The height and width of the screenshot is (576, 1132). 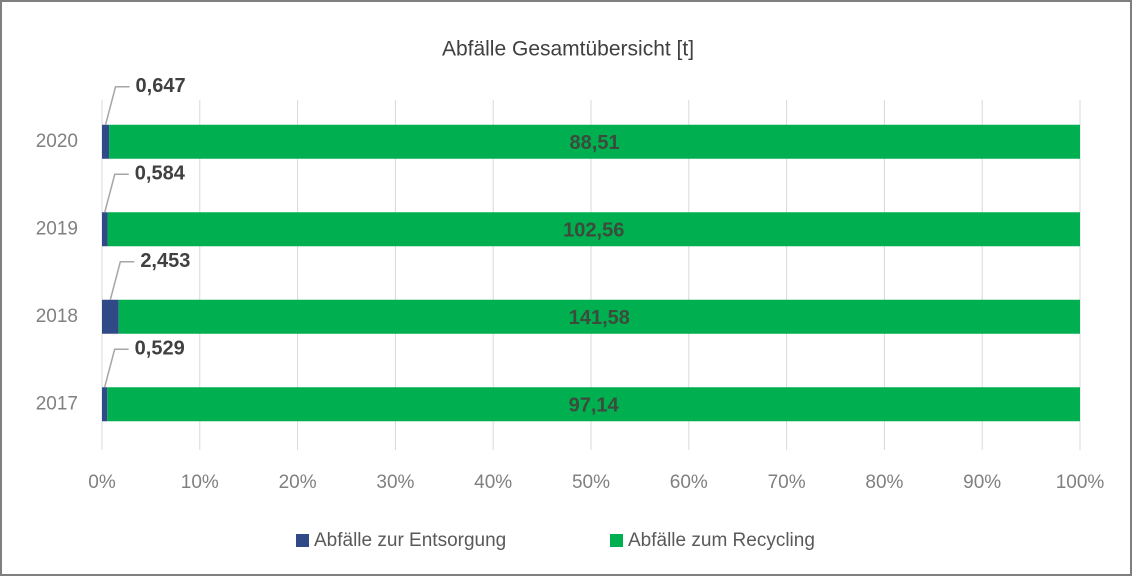 I want to click on x-tick-label: 70%, so click(x=787, y=482).